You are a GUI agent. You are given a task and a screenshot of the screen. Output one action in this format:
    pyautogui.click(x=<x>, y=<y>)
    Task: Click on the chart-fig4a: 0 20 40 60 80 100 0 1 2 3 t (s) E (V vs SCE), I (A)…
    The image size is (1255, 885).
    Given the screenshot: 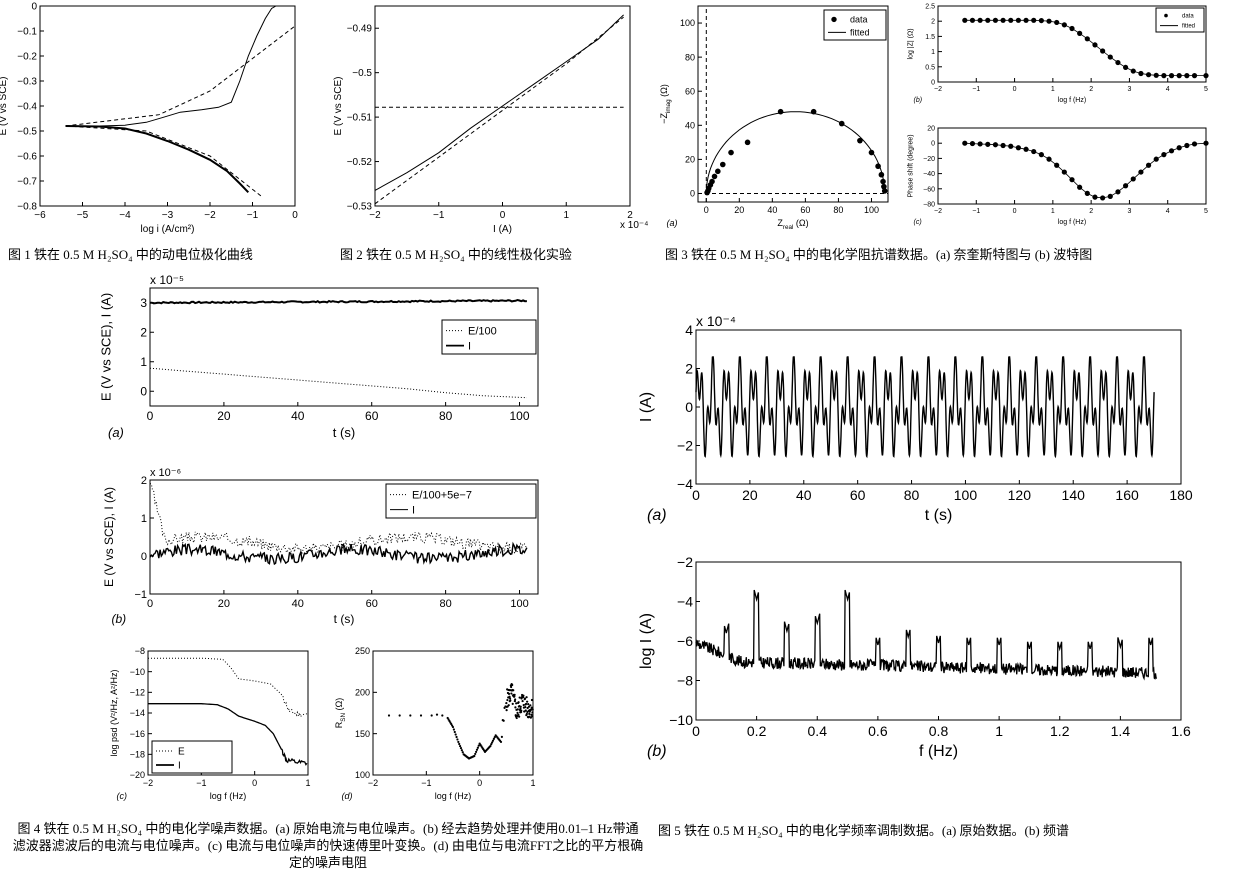 What is the action you would take?
    pyautogui.click(x=318, y=356)
    